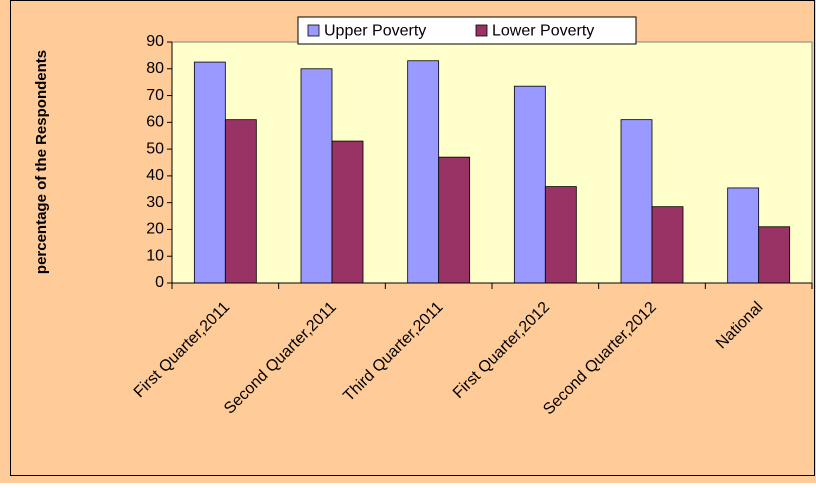  Describe the element at coordinates (155, 175) in the screenshot. I see `y-tick-label: 40` at that location.